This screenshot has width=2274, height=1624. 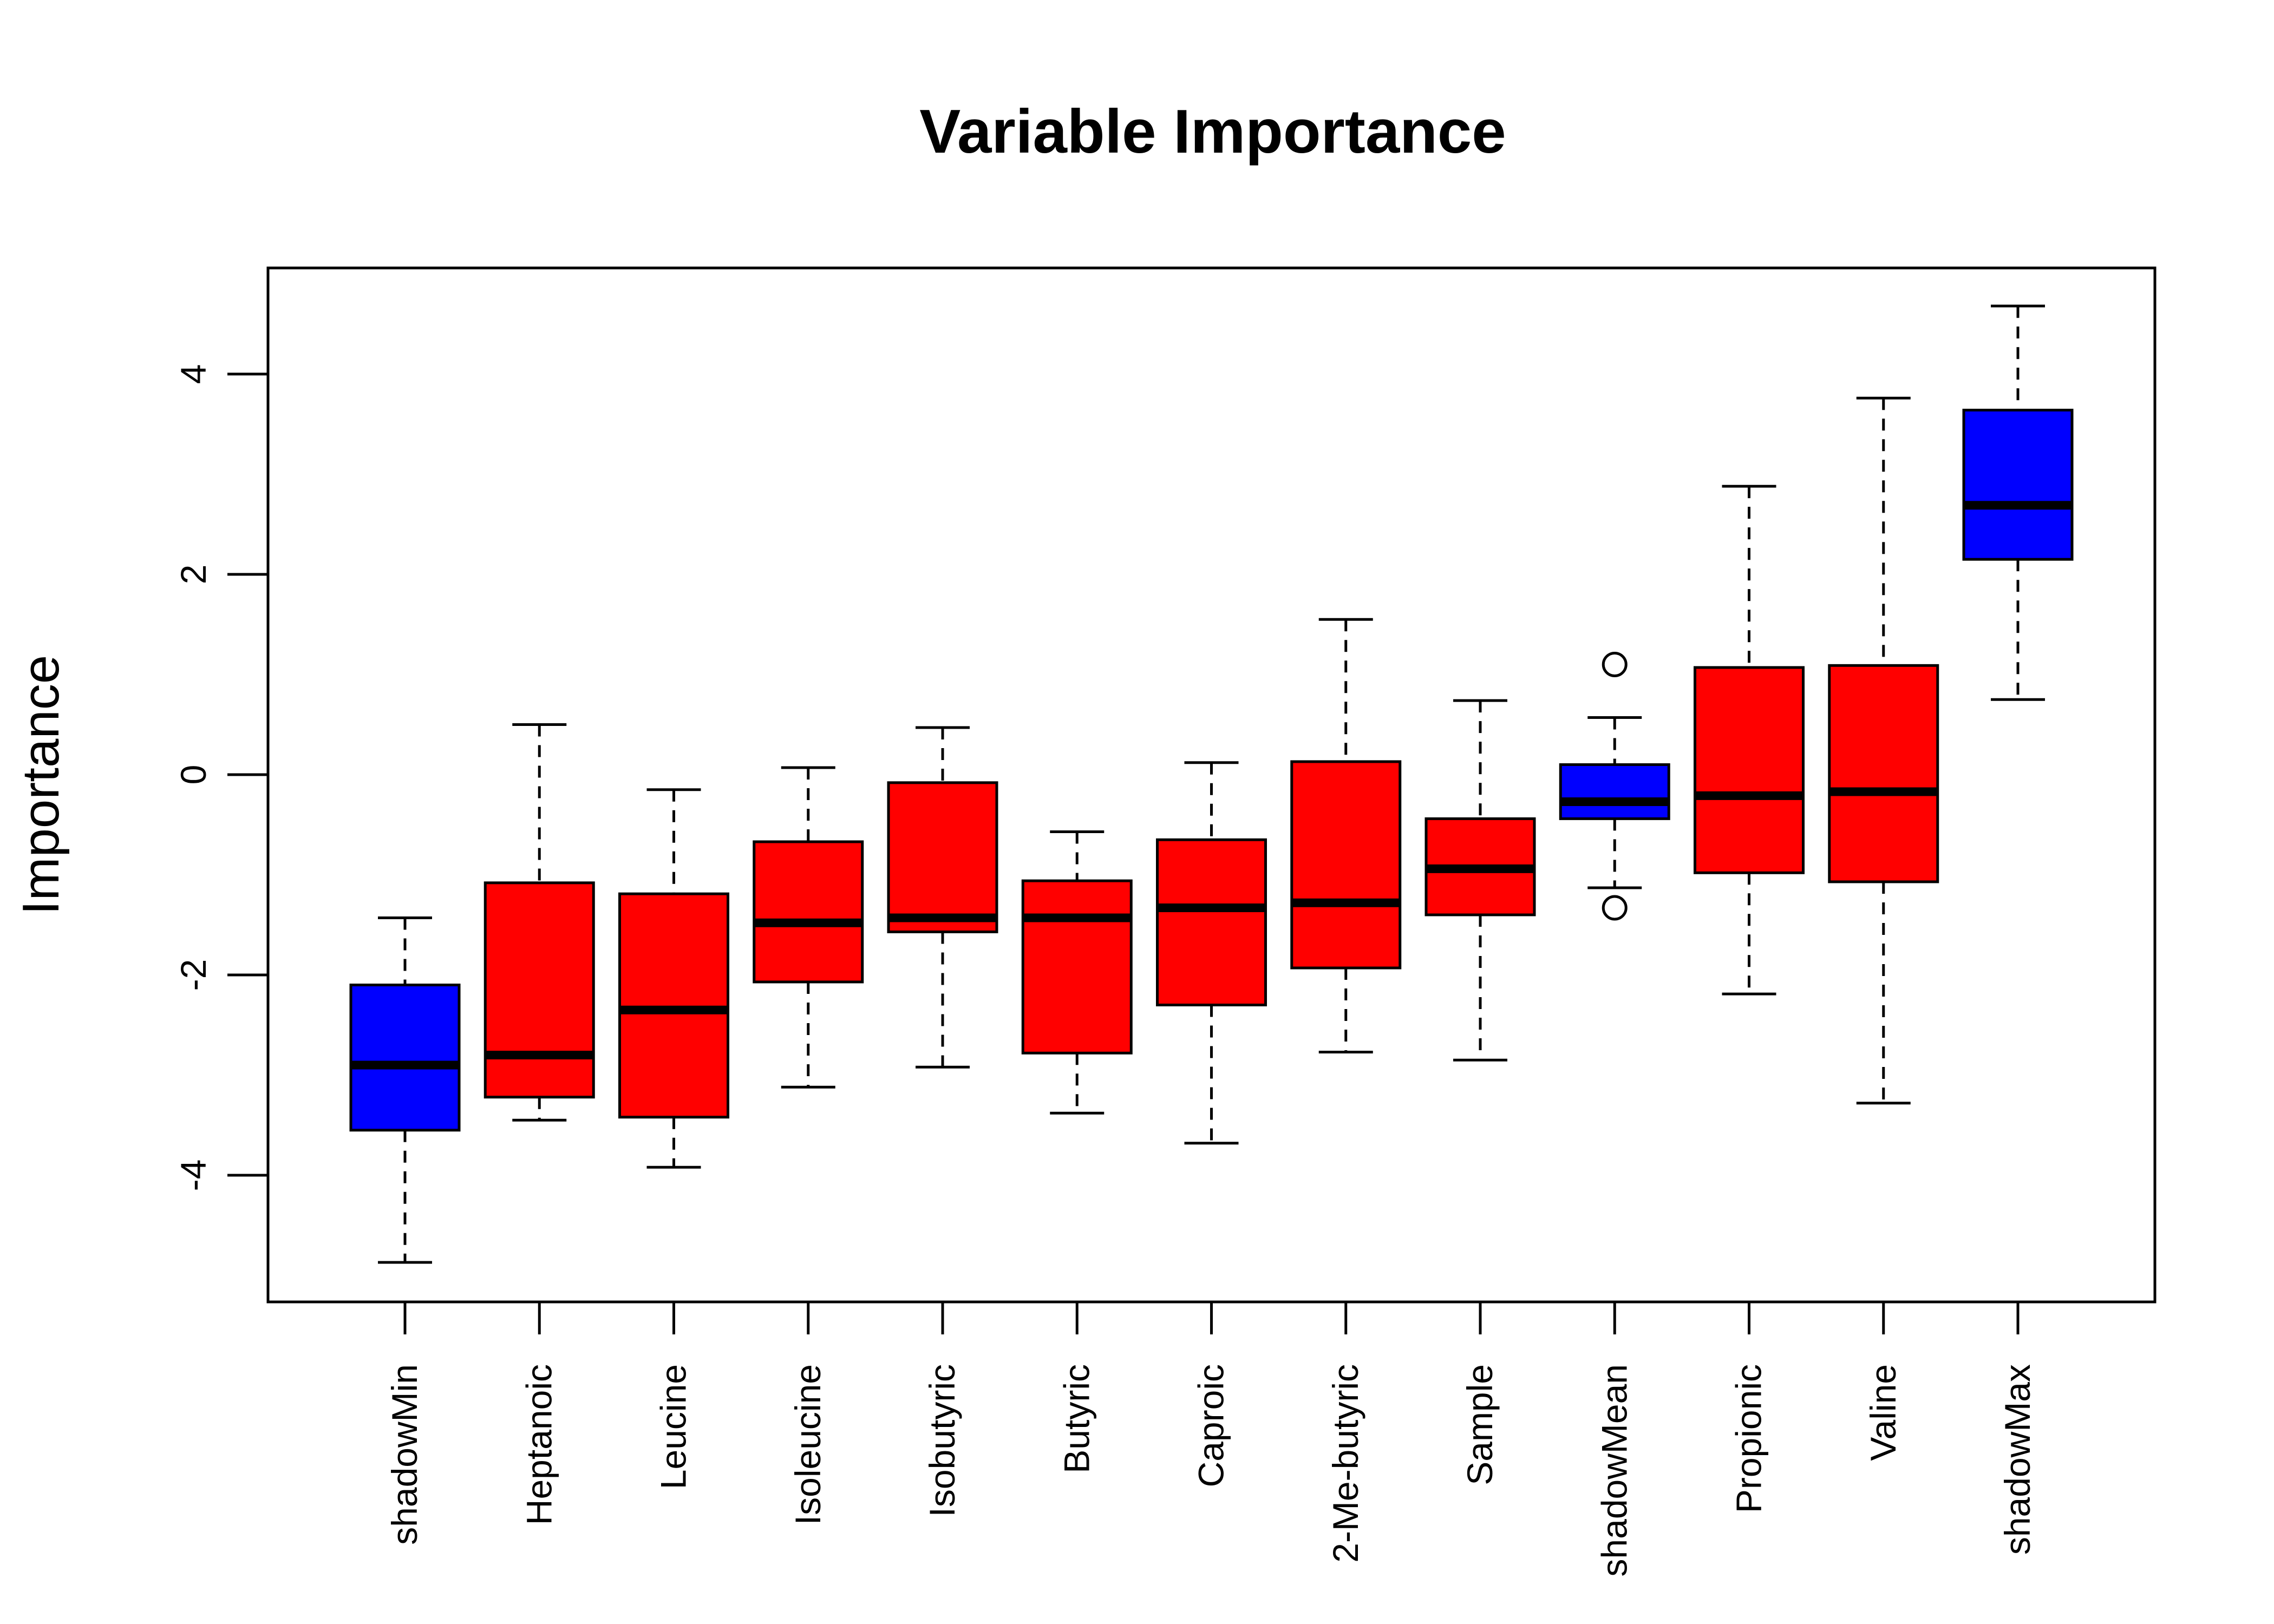 I want to click on box-shadowMin, so click(x=405, y=1090).